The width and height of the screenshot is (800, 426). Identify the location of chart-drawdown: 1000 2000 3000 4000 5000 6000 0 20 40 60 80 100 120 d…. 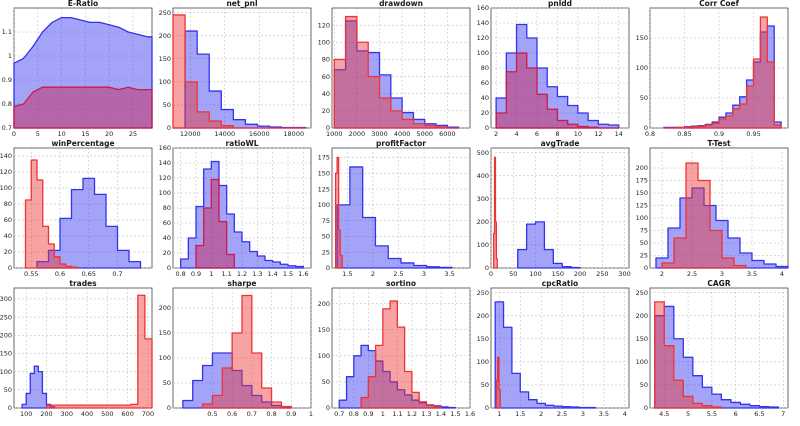
(394, 69).